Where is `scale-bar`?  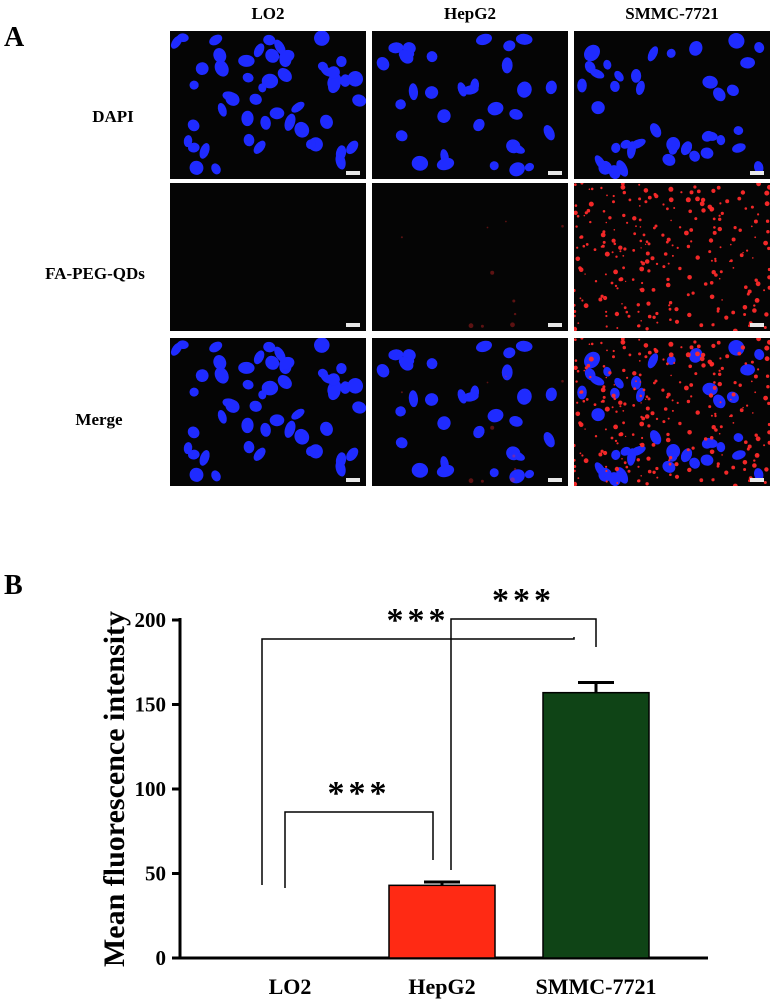 scale-bar is located at coordinates (353, 480).